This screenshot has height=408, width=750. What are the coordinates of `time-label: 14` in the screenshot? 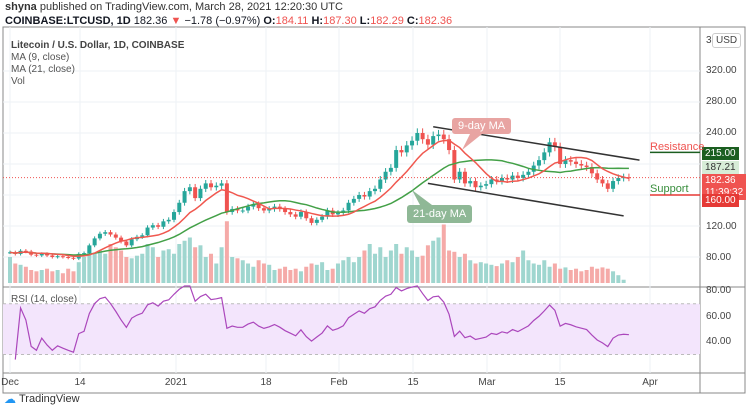 It's located at (80, 382).